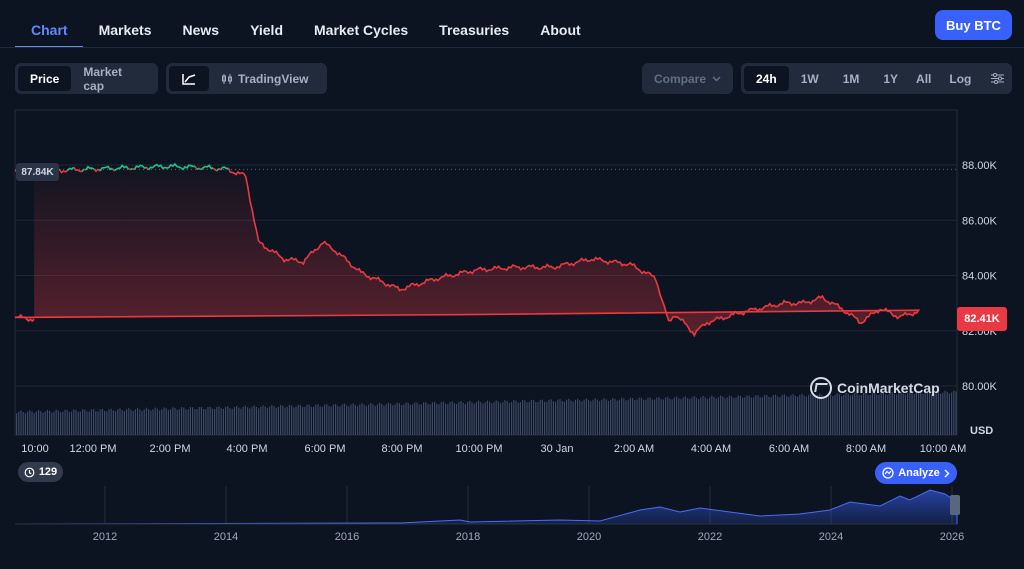  I want to click on tradingview-toggle: TradingView, so click(264, 78).